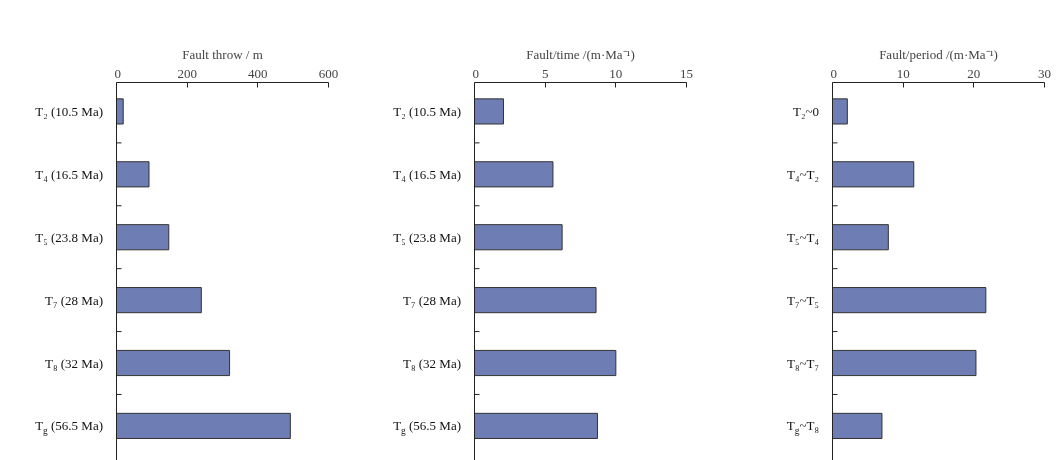 The image size is (1062, 460). What do you see at coordinates (328, 73) in the screenshot?
I see `x-tick-label: 600` at bounding box center [328, 73].